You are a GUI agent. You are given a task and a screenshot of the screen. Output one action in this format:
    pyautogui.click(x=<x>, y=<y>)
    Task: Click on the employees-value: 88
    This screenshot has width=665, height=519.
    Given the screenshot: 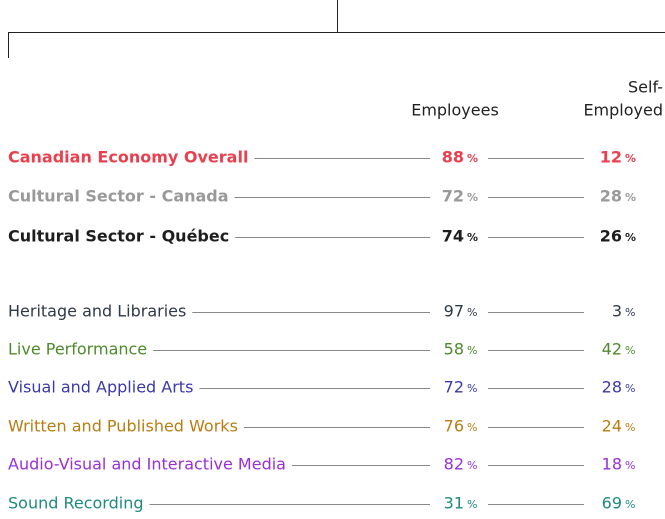 What is the action you would take?
    pyautogui.click(x=453, y=157)
    